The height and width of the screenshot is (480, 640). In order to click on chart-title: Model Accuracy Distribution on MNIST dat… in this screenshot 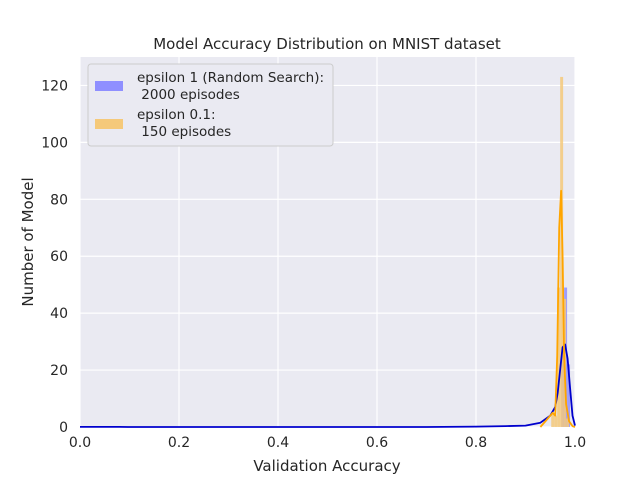, I will do `click(327, 44)`.